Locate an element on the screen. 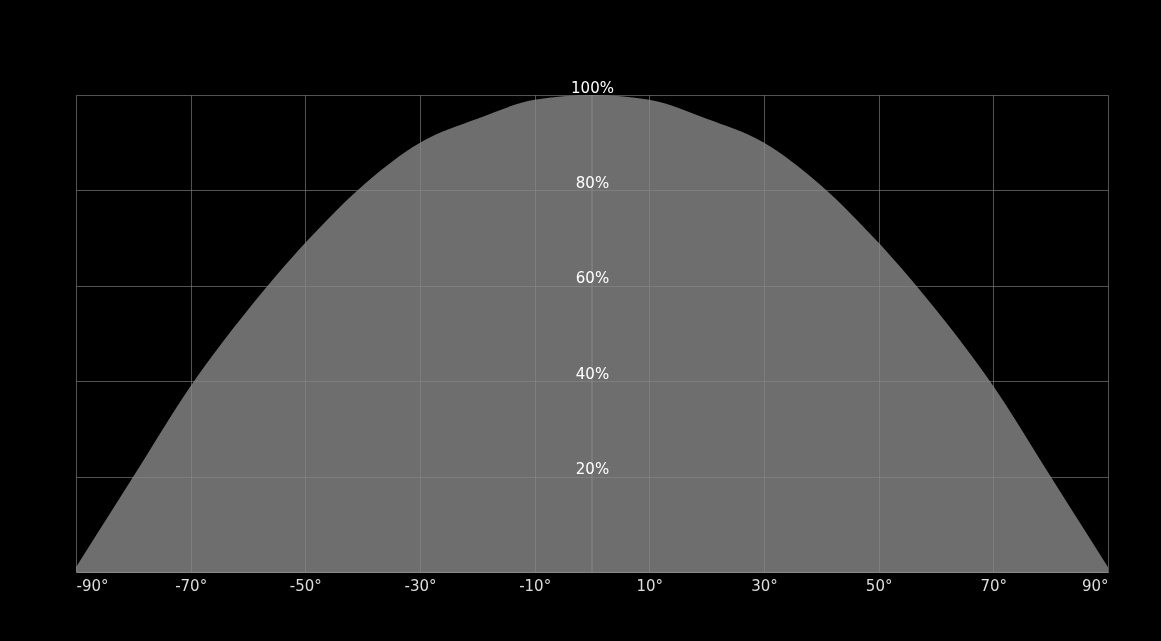  y-tick-label: 100% is located at coordinates (592, 87).